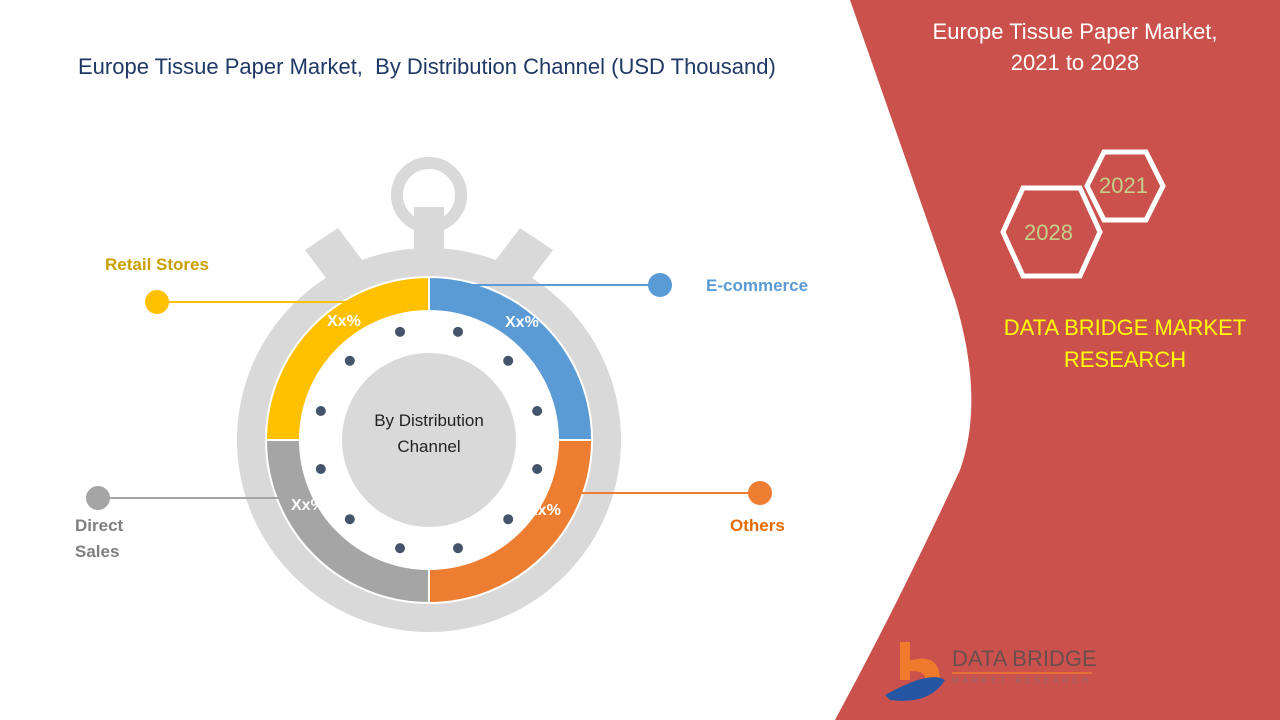  I want to click on label-direct-sales: Direct Sales, so click(99, 539).